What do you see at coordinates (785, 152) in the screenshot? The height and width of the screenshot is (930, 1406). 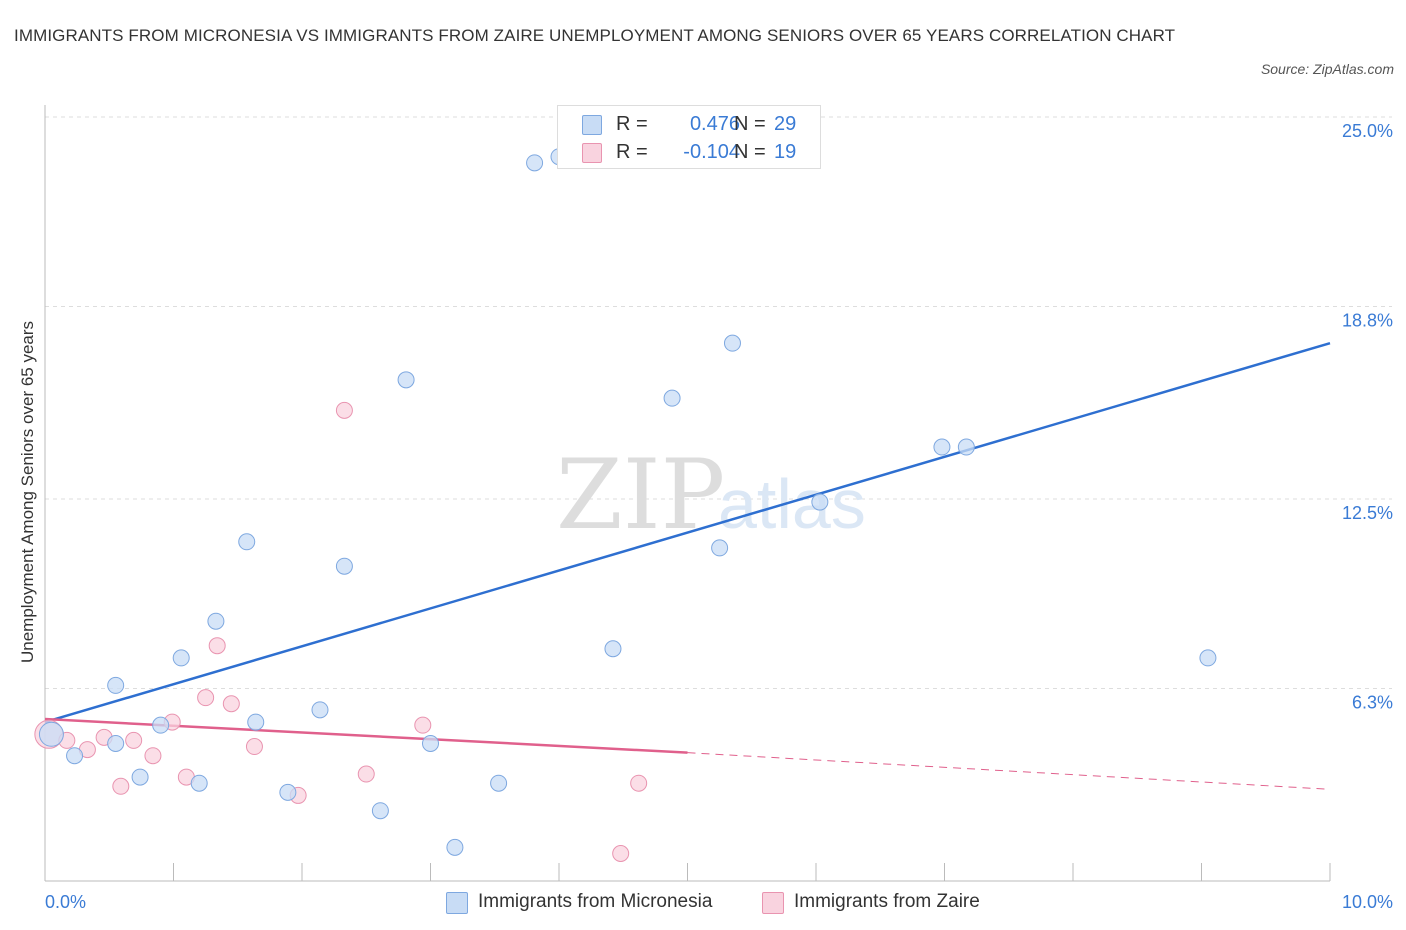 I see `legend-n-value: 19` at bounding box center [785, 152].